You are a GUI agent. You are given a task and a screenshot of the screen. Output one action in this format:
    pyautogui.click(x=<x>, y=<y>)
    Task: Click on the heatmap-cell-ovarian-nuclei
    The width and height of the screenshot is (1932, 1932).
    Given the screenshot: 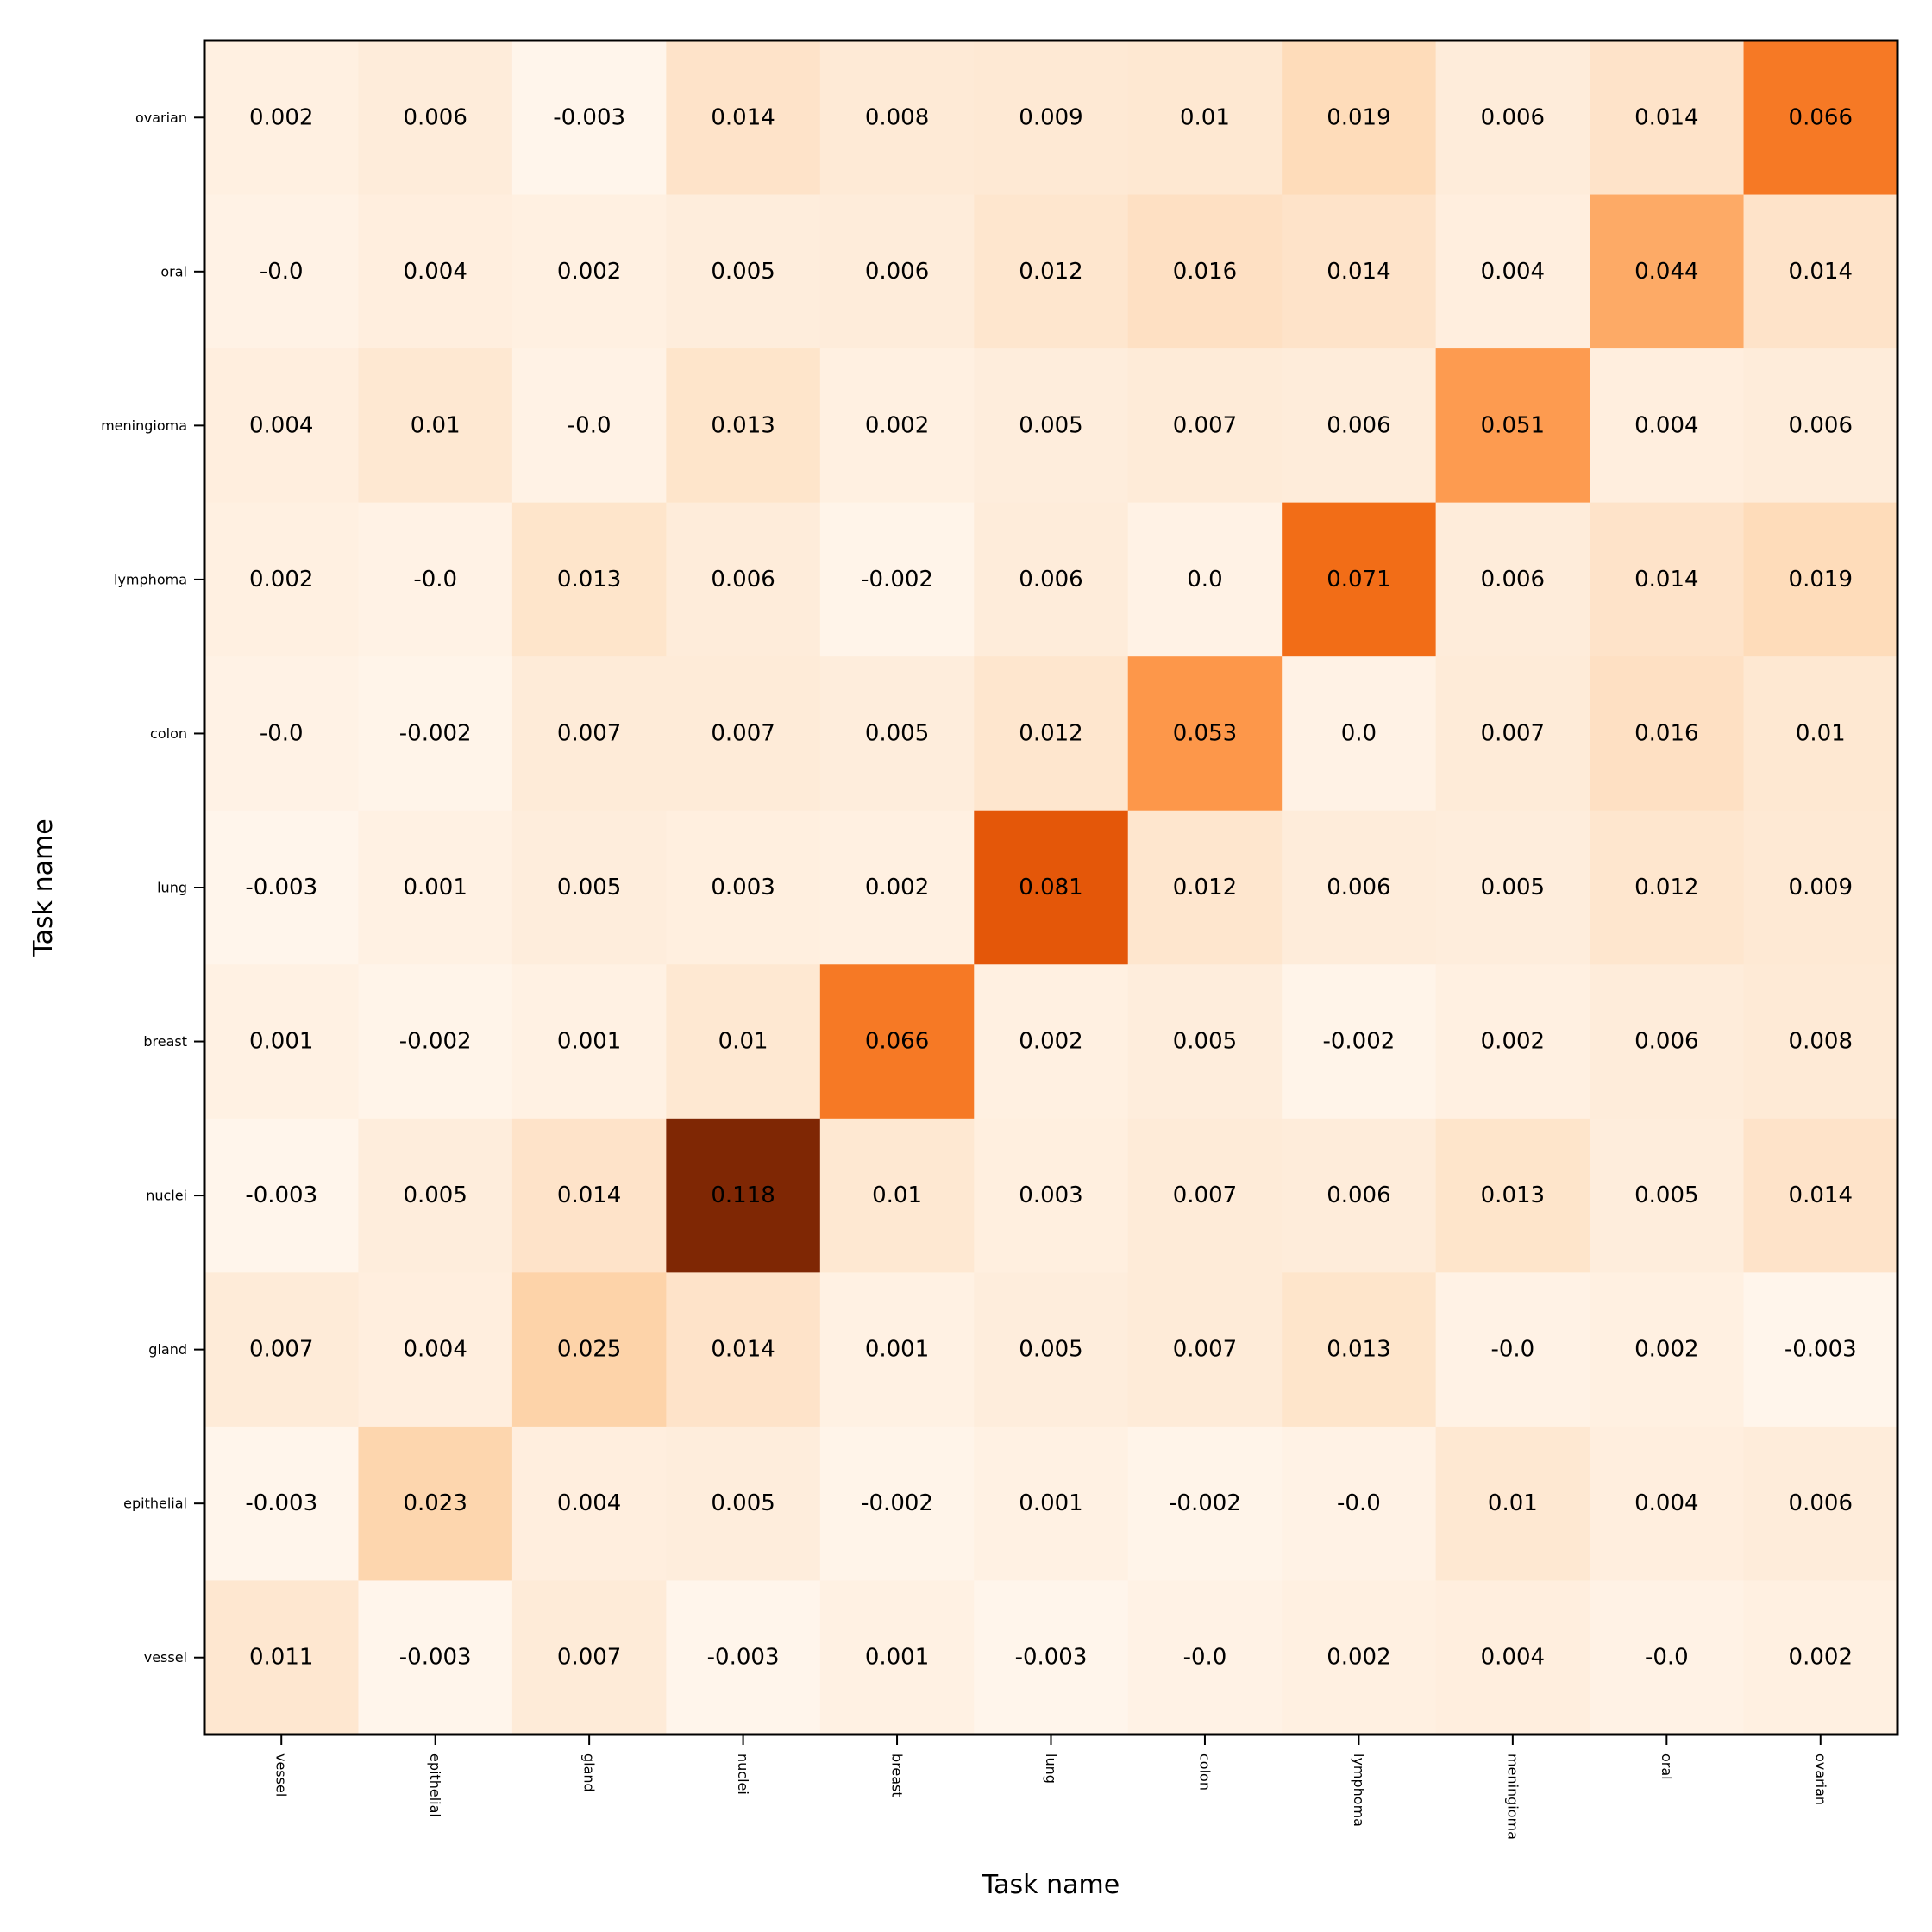 What is the action you would take?
    pyautogui.click(x=743, y=119)
    